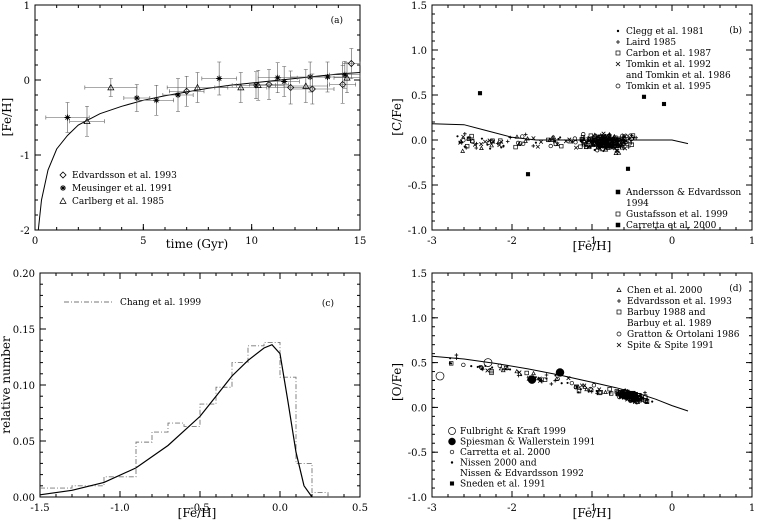 The width and height of the screenshot is (760, 525). I want to click on panel-c-ytick-label: 0.10, so click(24, 386).